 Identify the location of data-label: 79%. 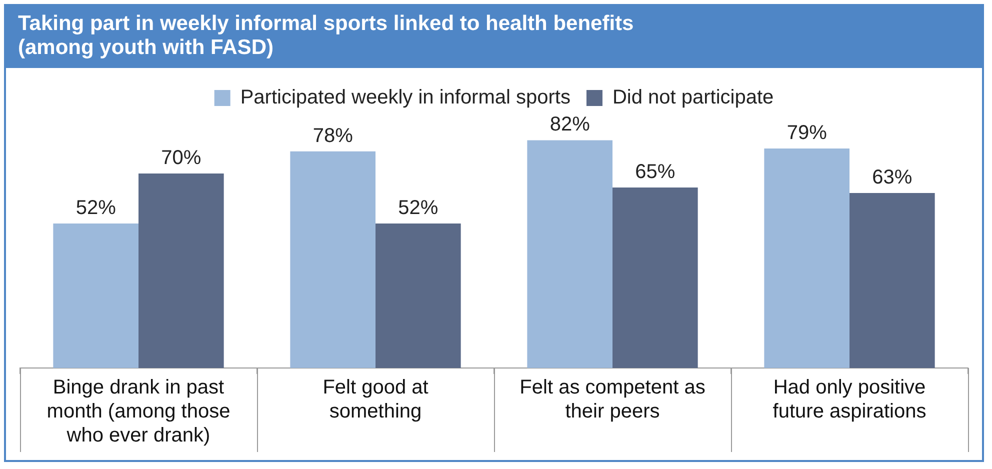
(807, 133).